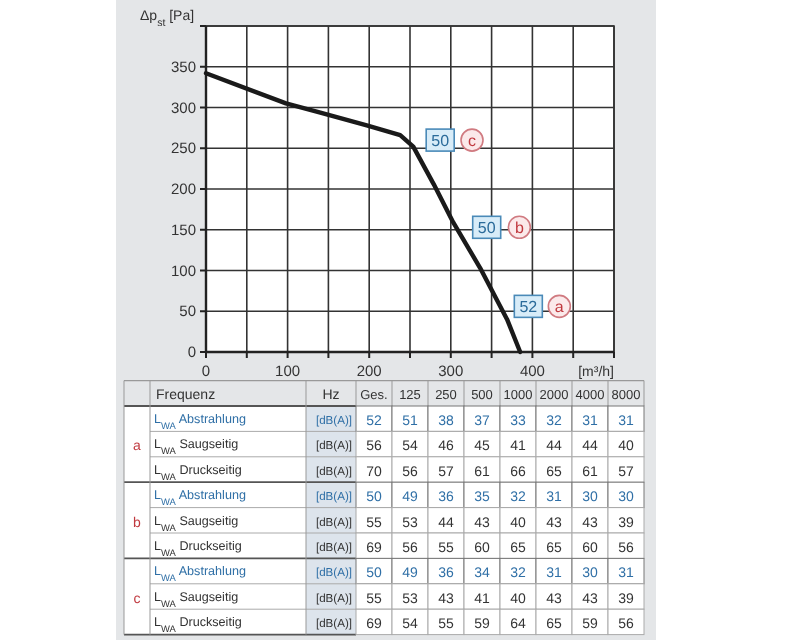 This screenshot has width=800, height=640. What do you see at coordinates (519, 227) in the screenshot?
I see `annotation: b` at bounding box center [519, 227].